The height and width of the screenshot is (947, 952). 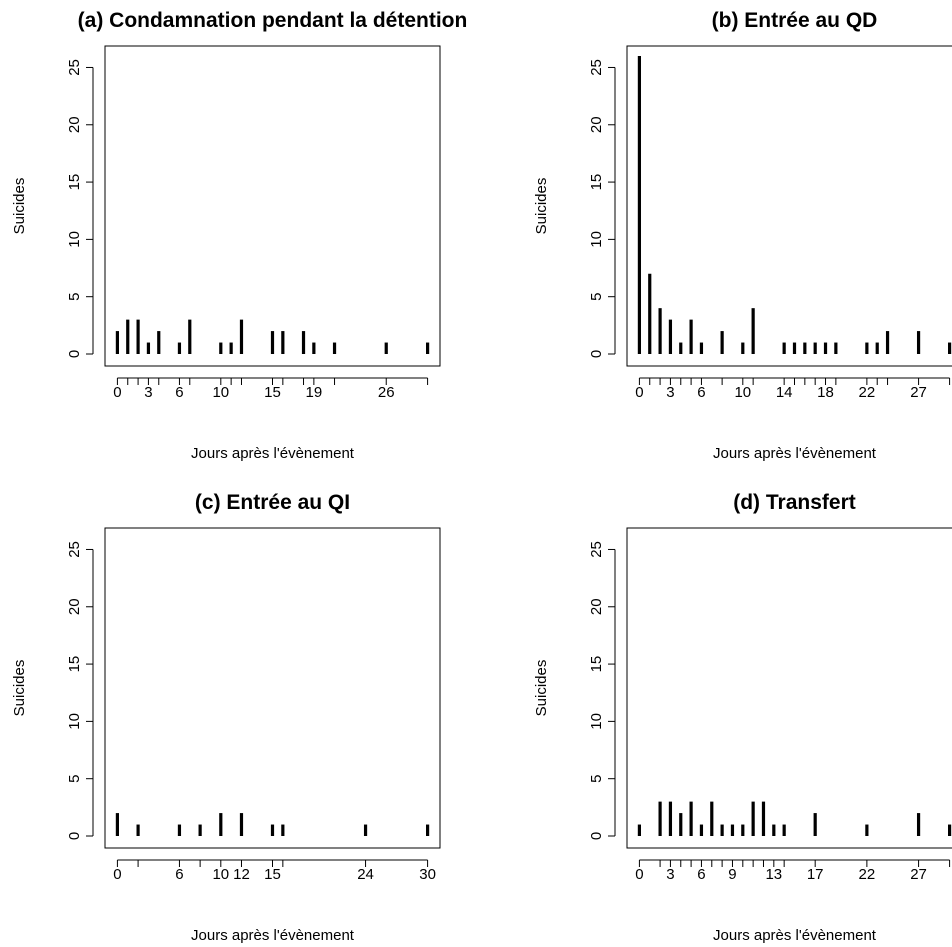 What do you see at coordinates (825, 392) in the screenshot?
I see `x-tick-label: 18` at bounding box center [825, 392].